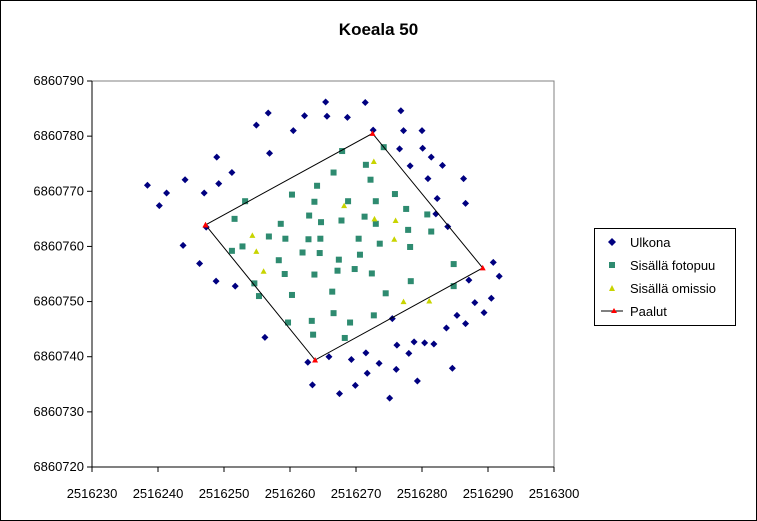 The image size is (757, 521). I want to click on legend-label: Ulkona, so click(650, 242).